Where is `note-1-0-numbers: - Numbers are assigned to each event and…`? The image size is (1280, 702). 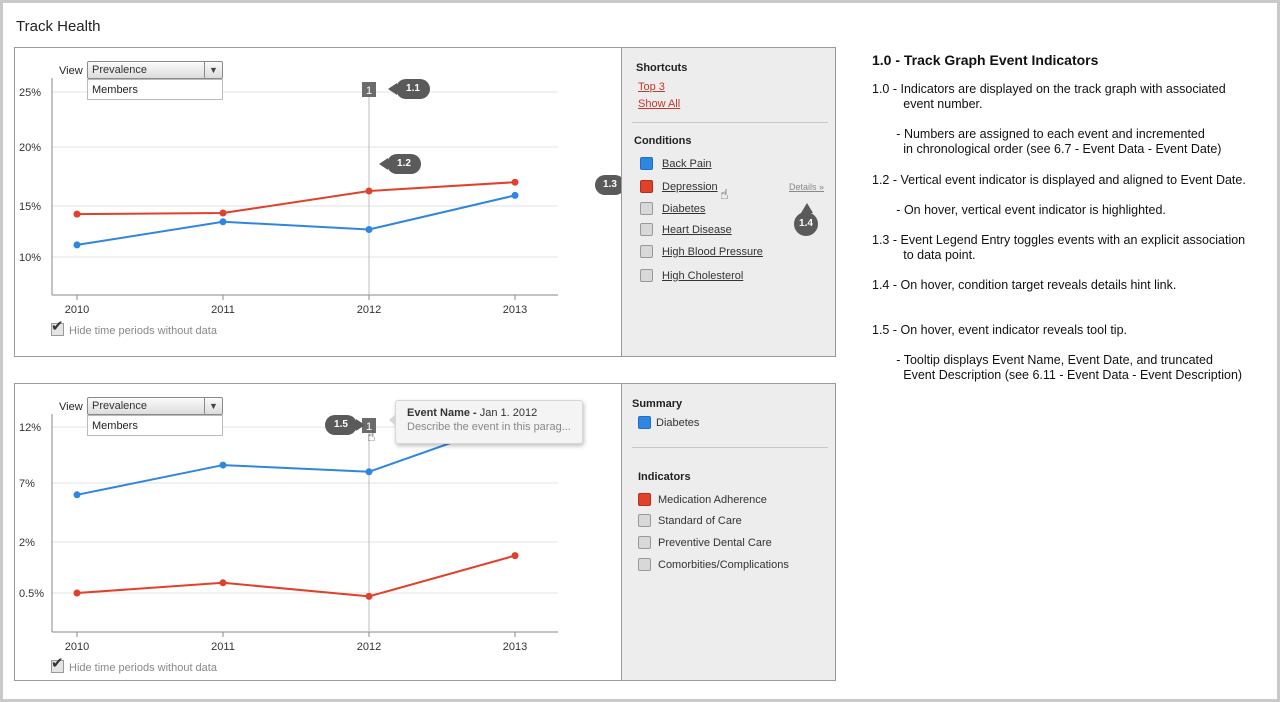 note-1-0-numbers: - Numbers are assigned to each event and… is located at coordinates (1059, 141).